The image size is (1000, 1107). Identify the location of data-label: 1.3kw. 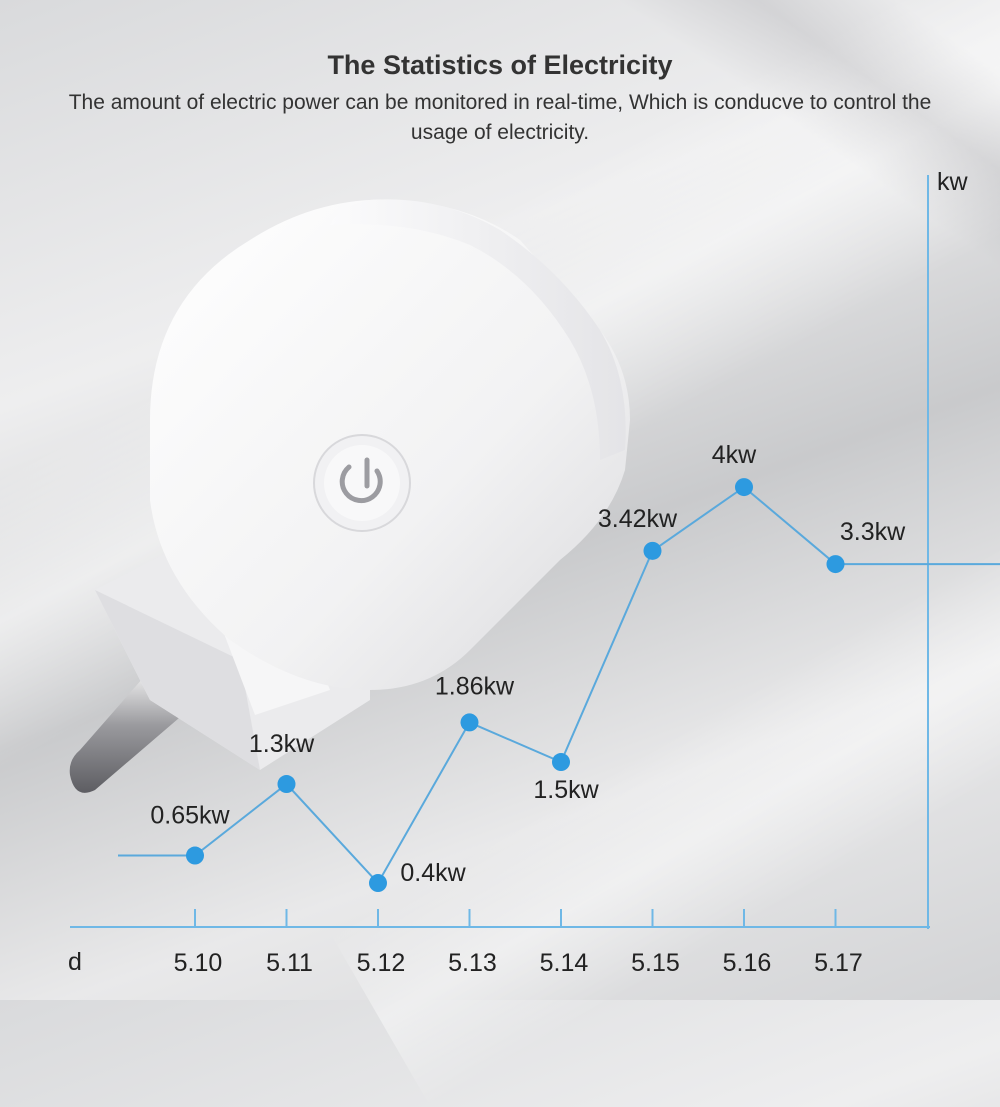
(282, 744).